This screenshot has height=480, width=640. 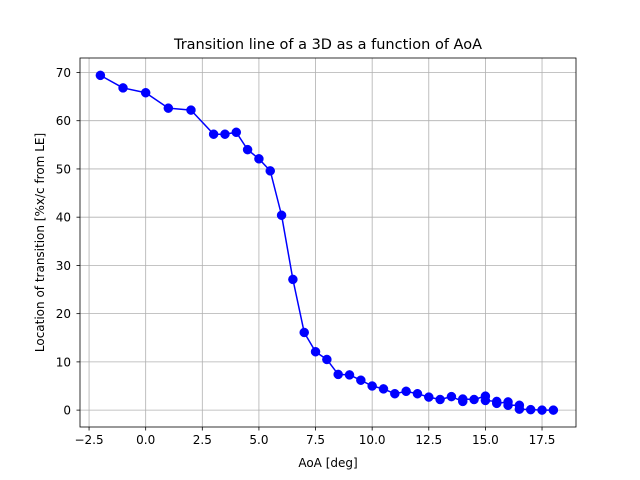 I want to click on y-tick-label: 20, so click(x=63, y=314).